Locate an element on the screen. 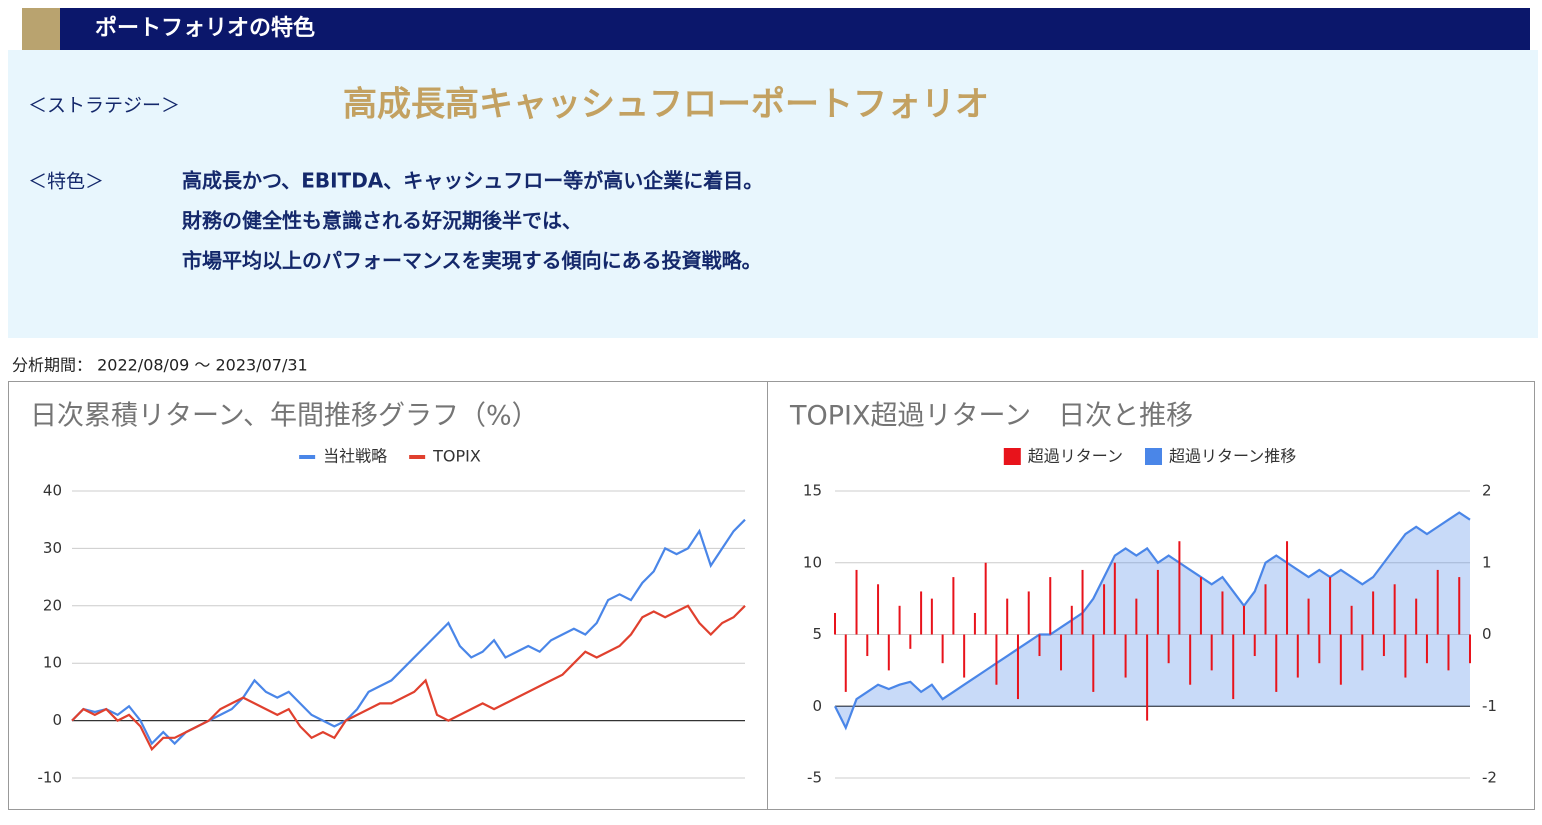  feature-line: 高成長かつ、EBITDA、キャッシュフロー等が高い企業に着目。 is located at coordinates (472, 181).